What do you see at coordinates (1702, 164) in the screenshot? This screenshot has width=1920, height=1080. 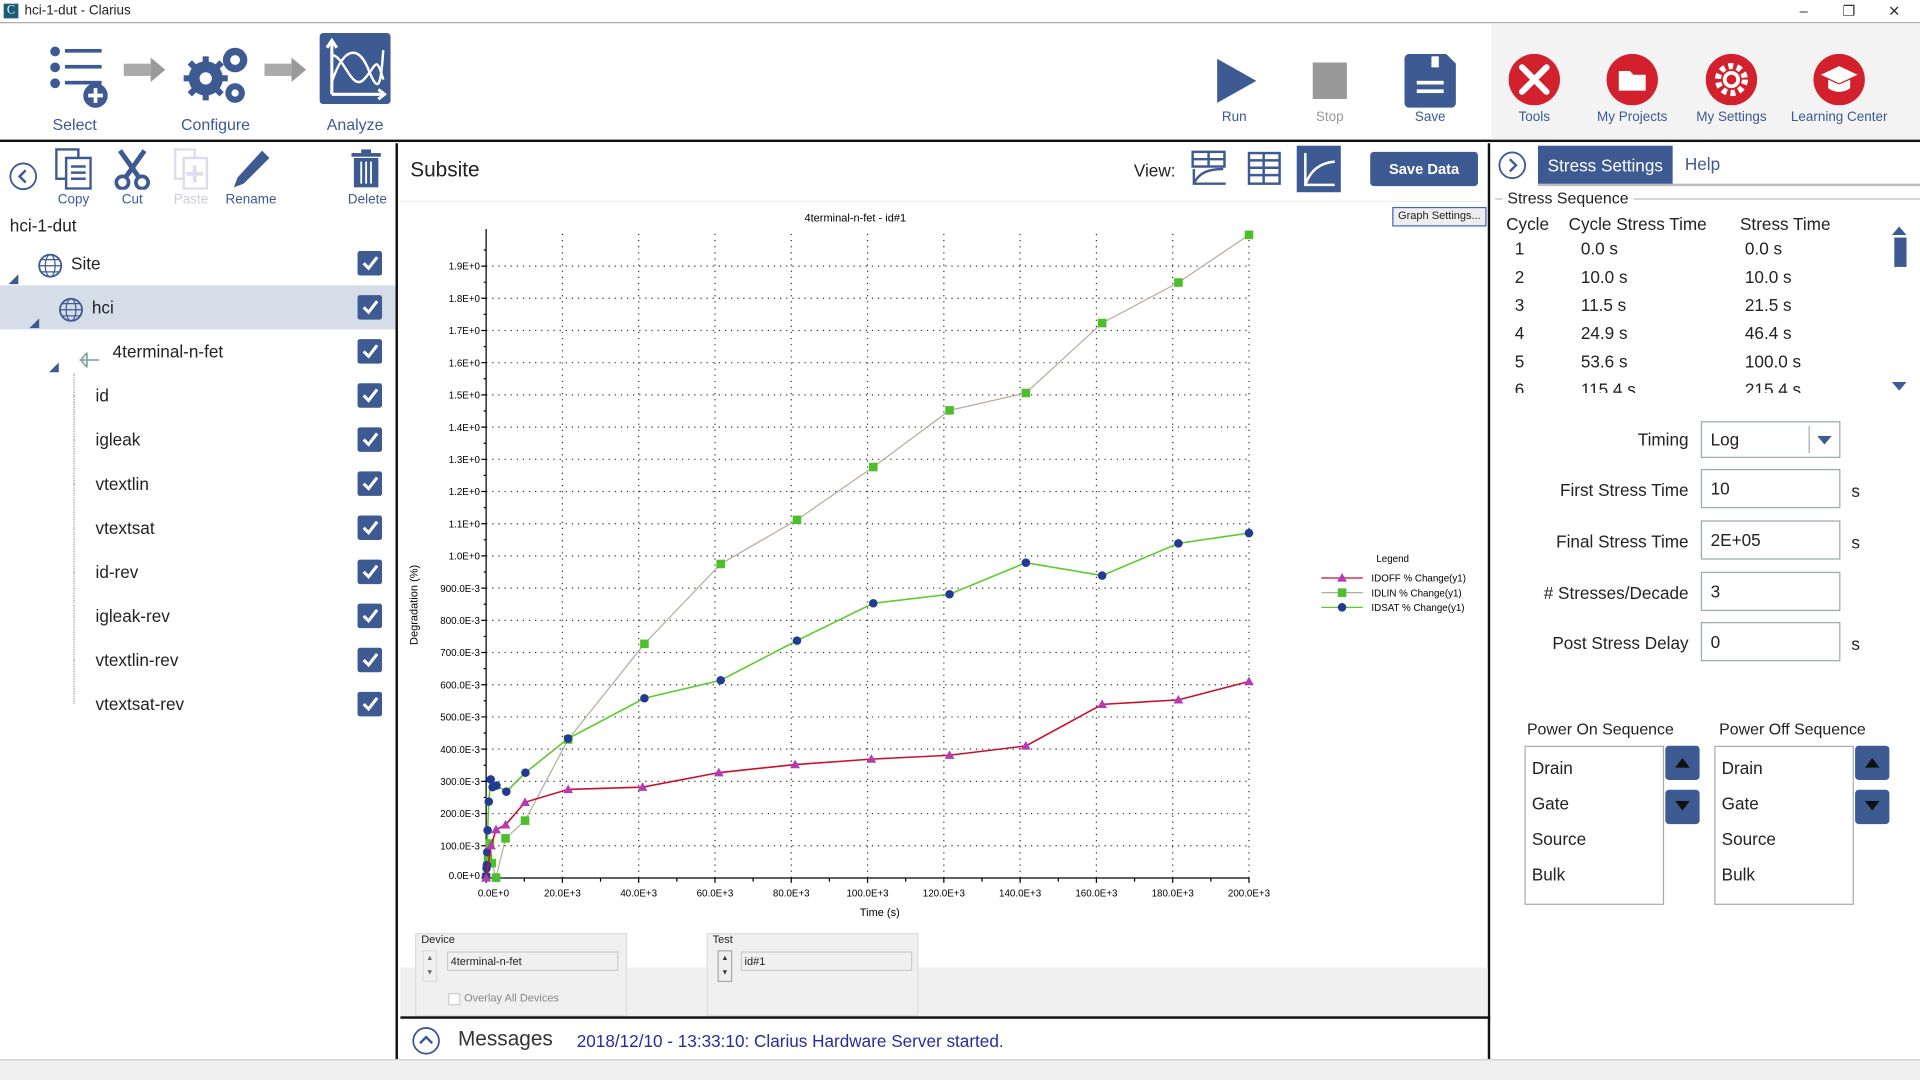 I see `tab-help: Help` at bounding box center [1702, 164].